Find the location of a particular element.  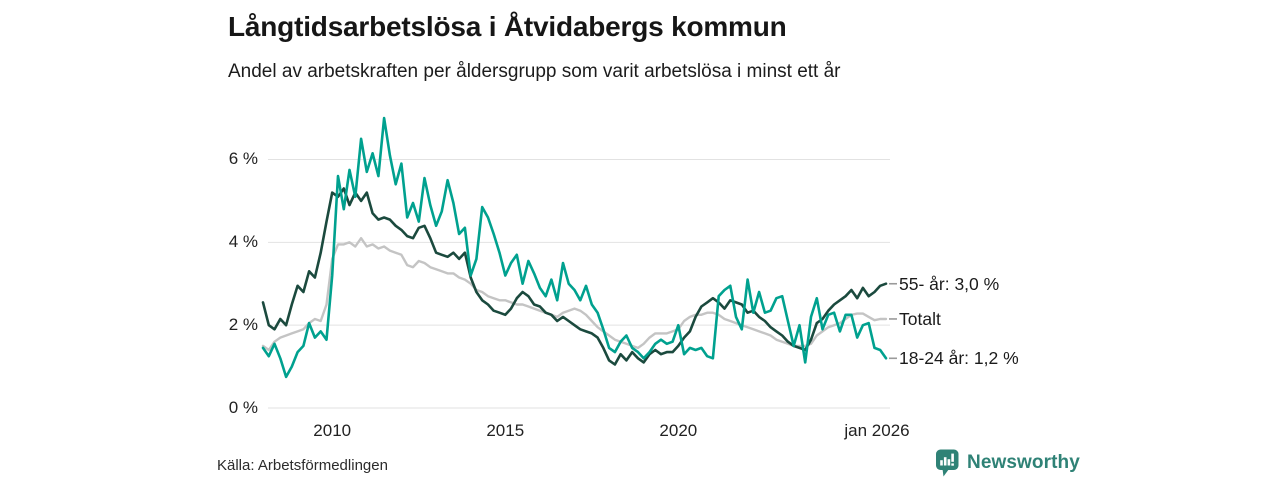

series-end-label-55-ar: 55- år: 3,0 % is located at coordinates (949, 283).